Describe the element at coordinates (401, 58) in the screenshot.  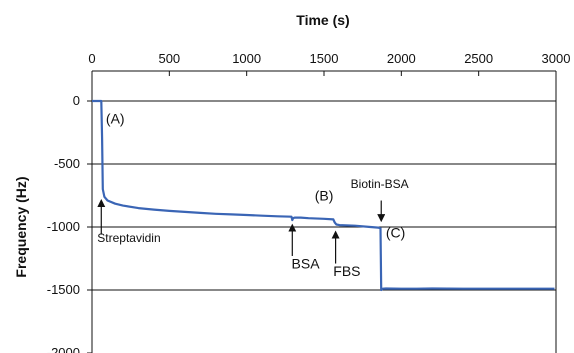
I see `x-tick-label: 2000` at that location.